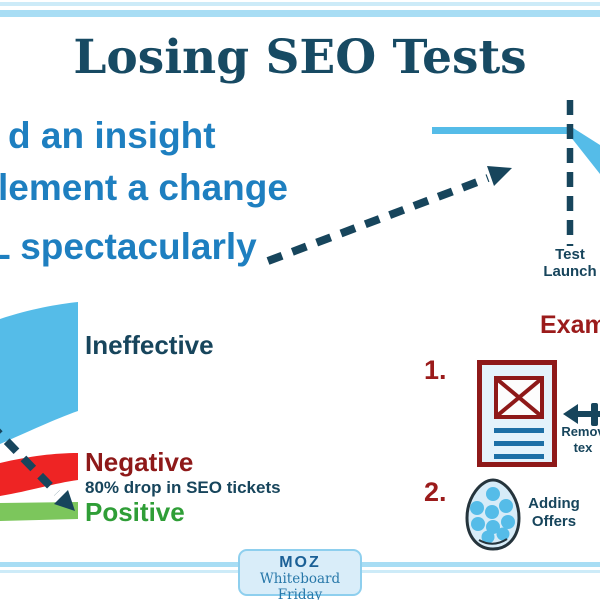  I want to click on step-line-2: lement a change, so click(144, 187).